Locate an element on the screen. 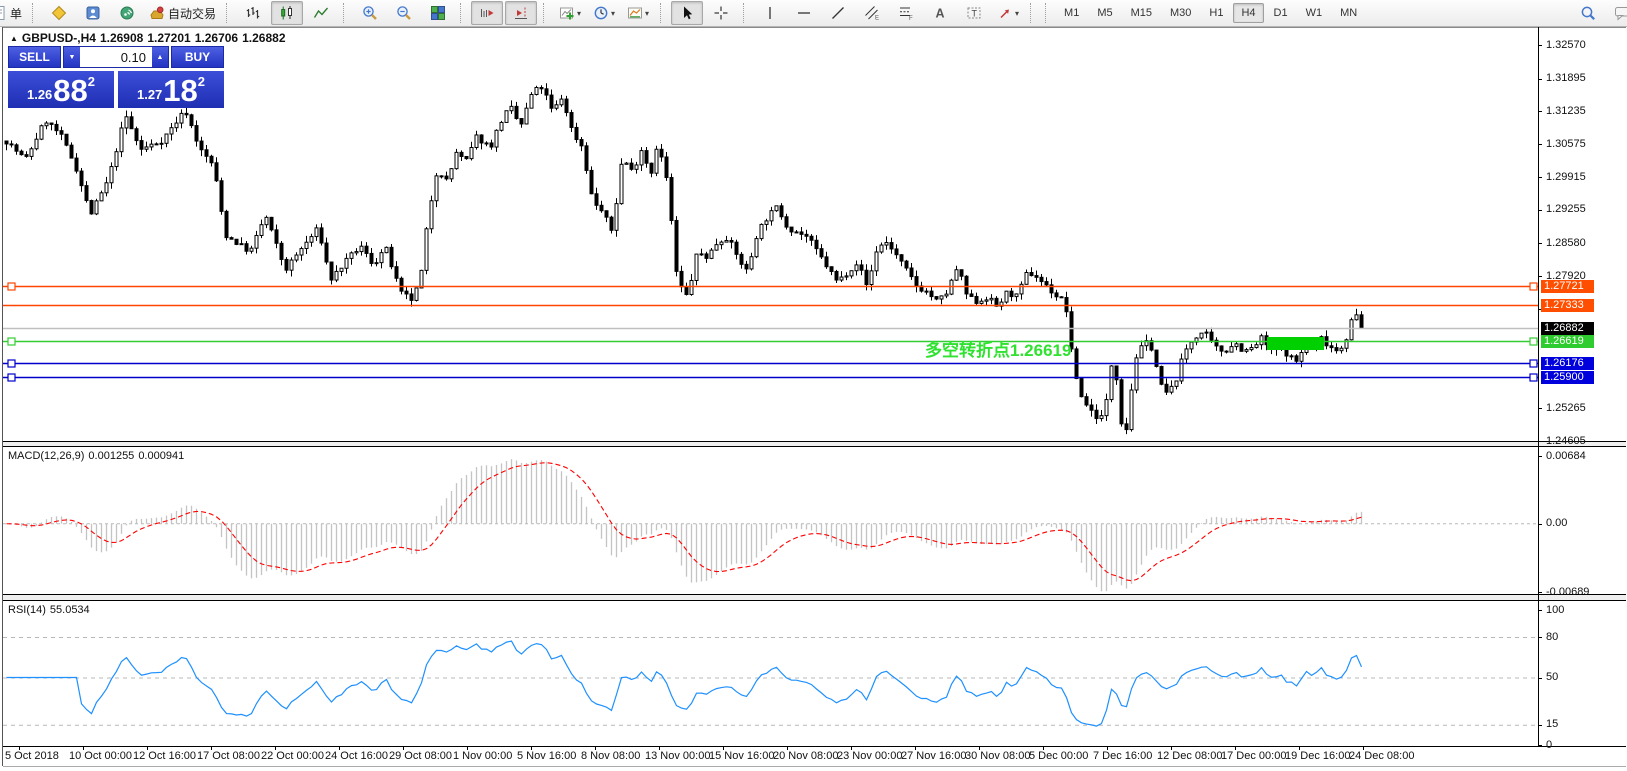 Image resolution: width=1627 pixels, height=771 pixels. green-zone-rectangle is located at coordinates (1295, 343).